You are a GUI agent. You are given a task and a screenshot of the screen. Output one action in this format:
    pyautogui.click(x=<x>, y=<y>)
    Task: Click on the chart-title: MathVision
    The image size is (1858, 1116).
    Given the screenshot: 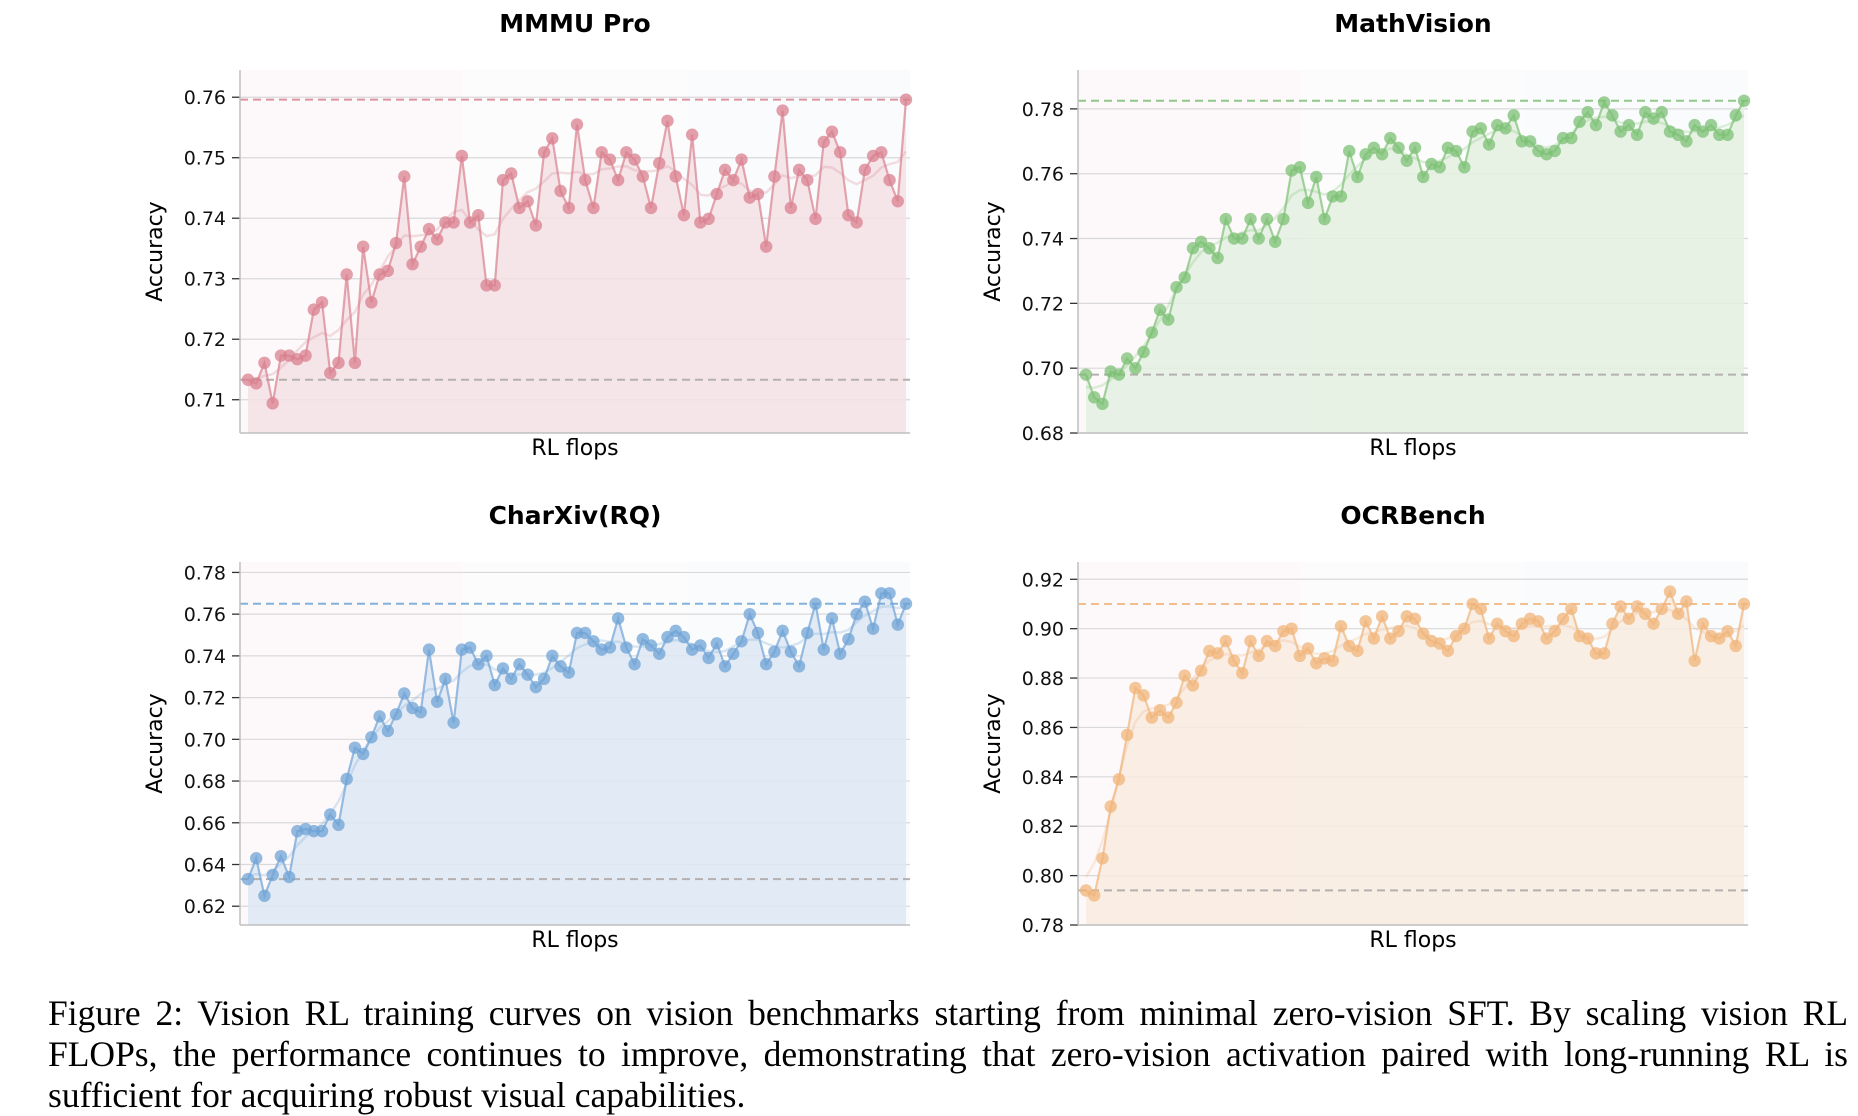 What is the action you would take?
    pyautogui.click(x=1412, y=23)
    